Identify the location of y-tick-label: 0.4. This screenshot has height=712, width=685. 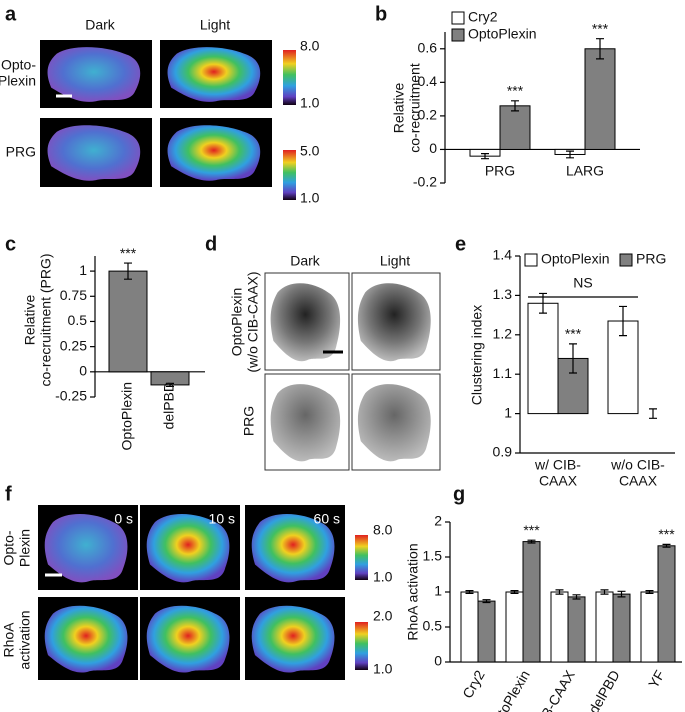
(428, 81).